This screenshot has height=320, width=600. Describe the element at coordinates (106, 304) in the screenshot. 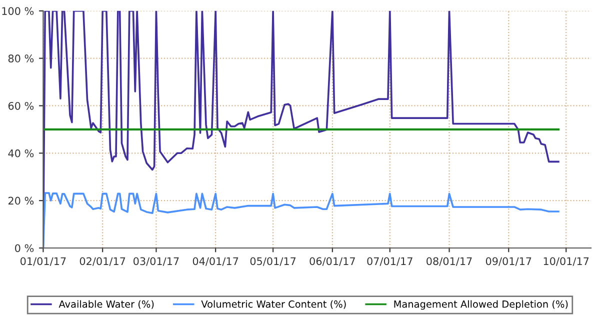

I see `legend-label: Available Water (%)` at that location.